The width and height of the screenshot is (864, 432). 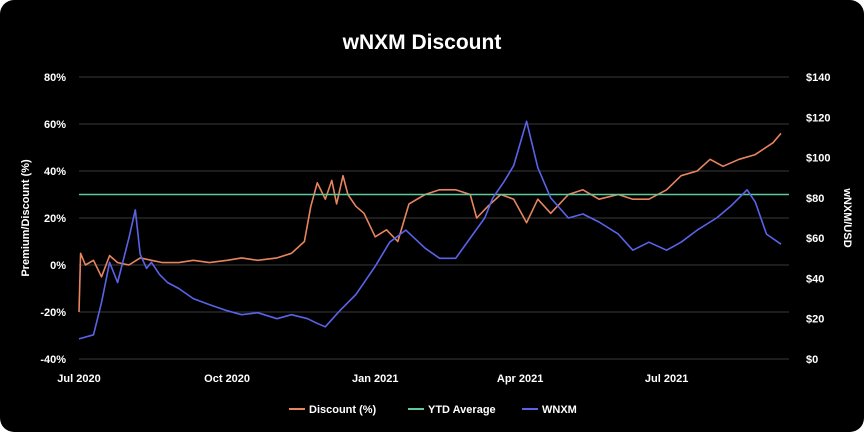 I want to click on legend: Discount (%) YTD Average WNXM, so click(x=433, y=410).